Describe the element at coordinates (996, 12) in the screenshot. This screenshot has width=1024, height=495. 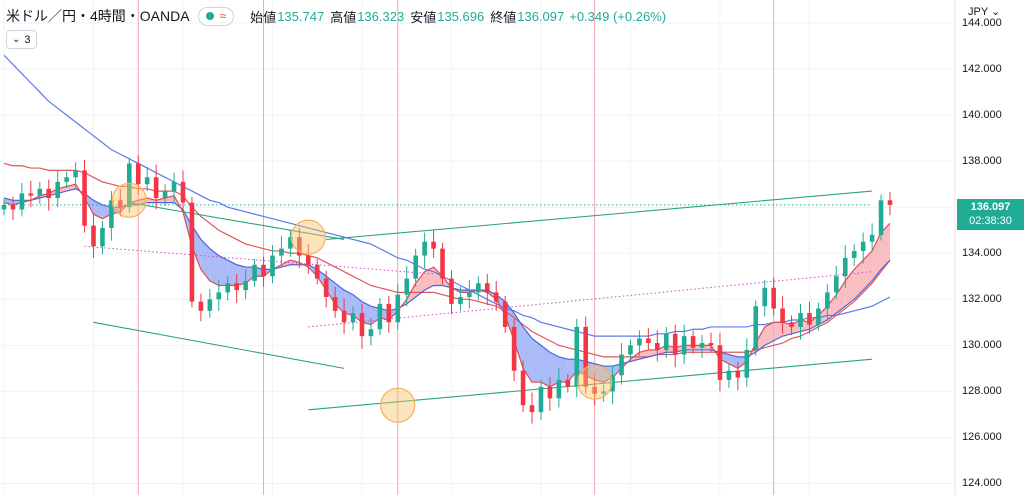
I see `chevron-down-icon: ⌄` at that location.